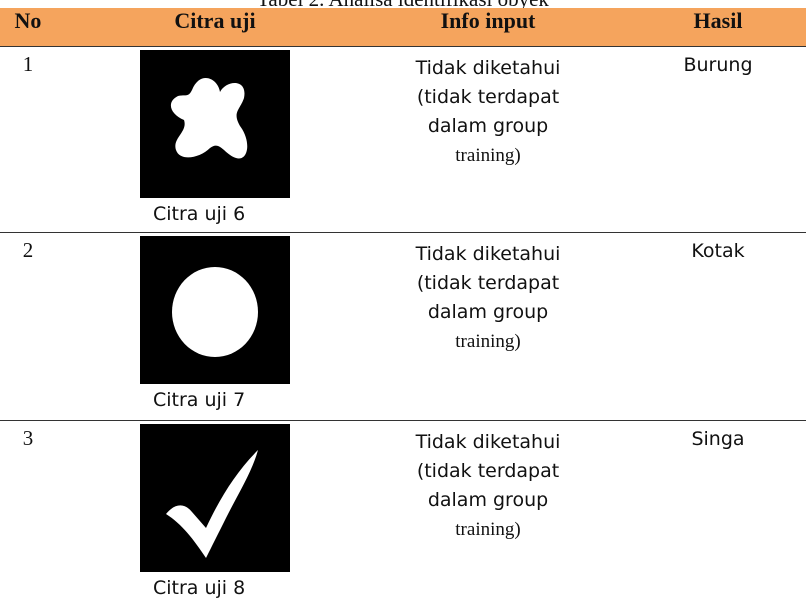  What do you see at coordinates (209, 118) in the screenshot?
I see `blob-shape` at bounding box center [209, 118].